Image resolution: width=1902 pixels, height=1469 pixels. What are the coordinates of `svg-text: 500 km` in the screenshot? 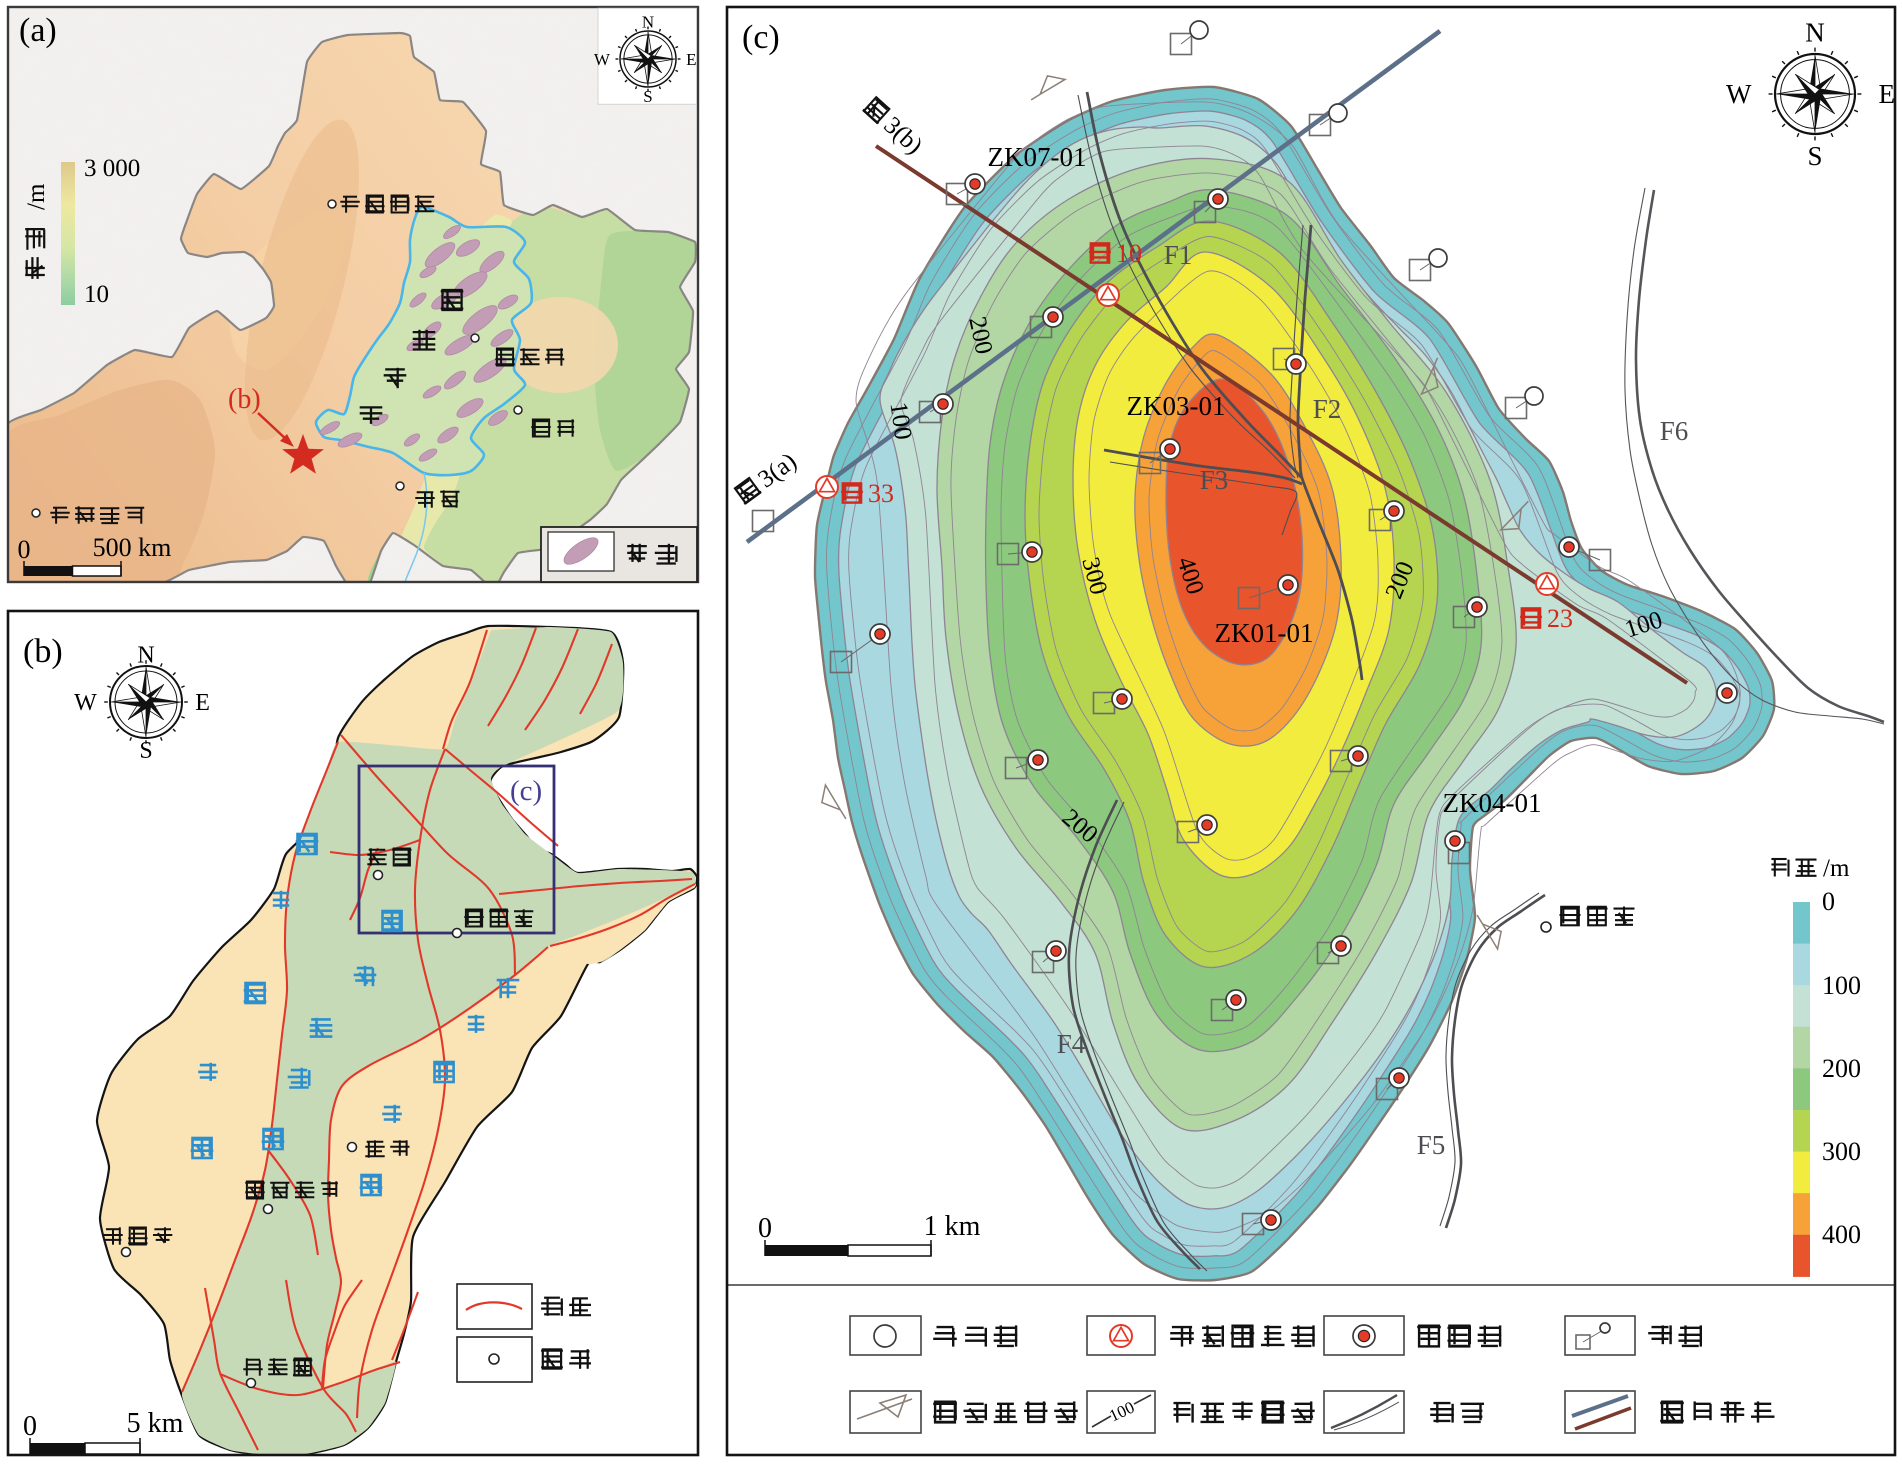 It's located at (132, 547).